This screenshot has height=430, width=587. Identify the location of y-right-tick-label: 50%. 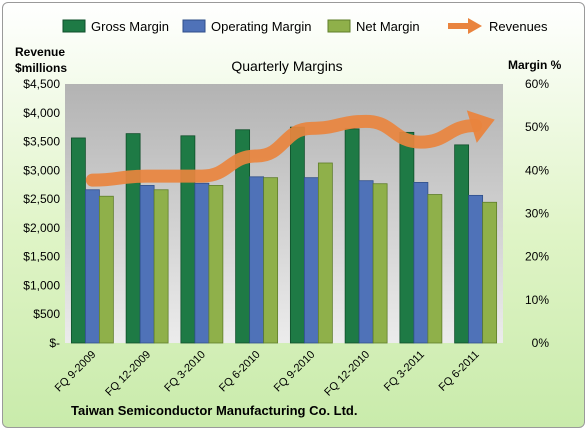
(537, 127).